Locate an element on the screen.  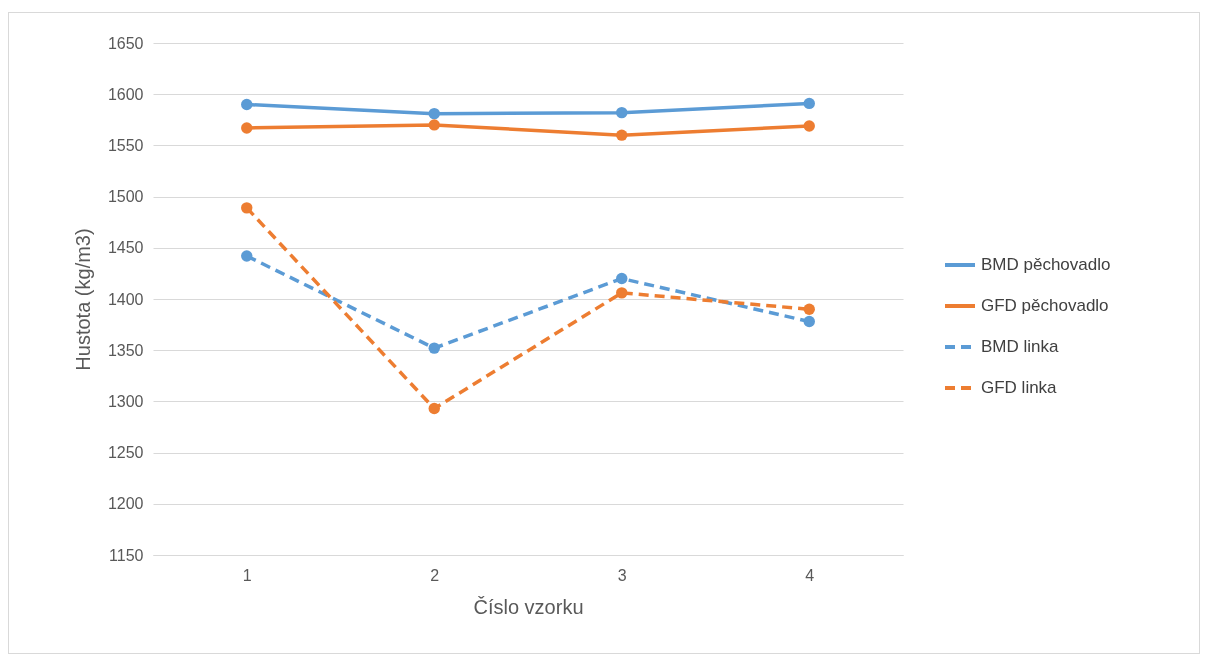
y-tick-label: 1250 is located at coordinates (125, 453).